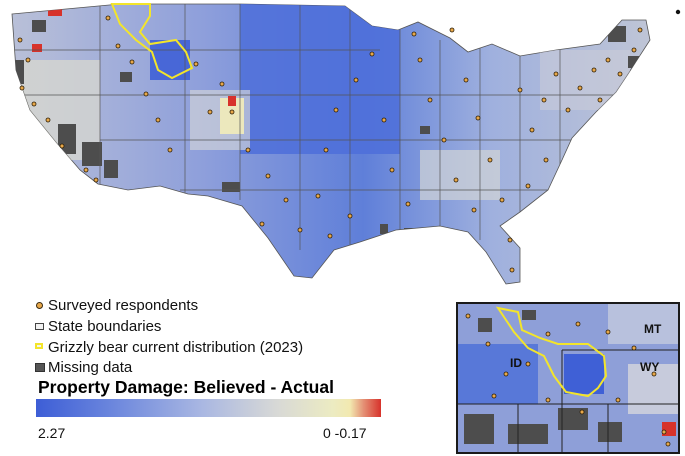  I want to click on inset-label-mt: MT, so click(653, 329).